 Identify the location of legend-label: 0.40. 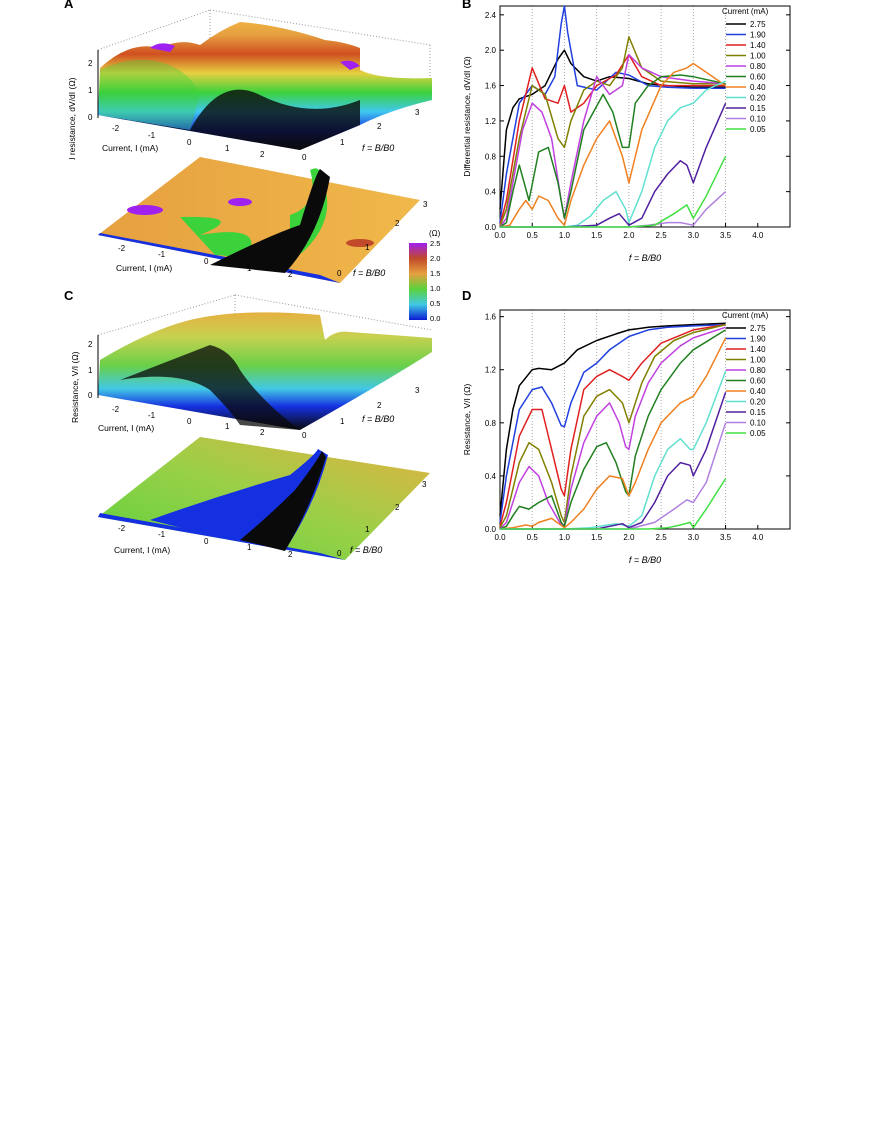
(758, 87).